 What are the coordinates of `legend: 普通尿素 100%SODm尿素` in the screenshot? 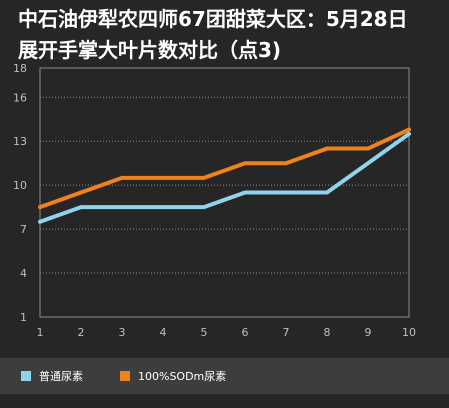 It's located at (224, 376).